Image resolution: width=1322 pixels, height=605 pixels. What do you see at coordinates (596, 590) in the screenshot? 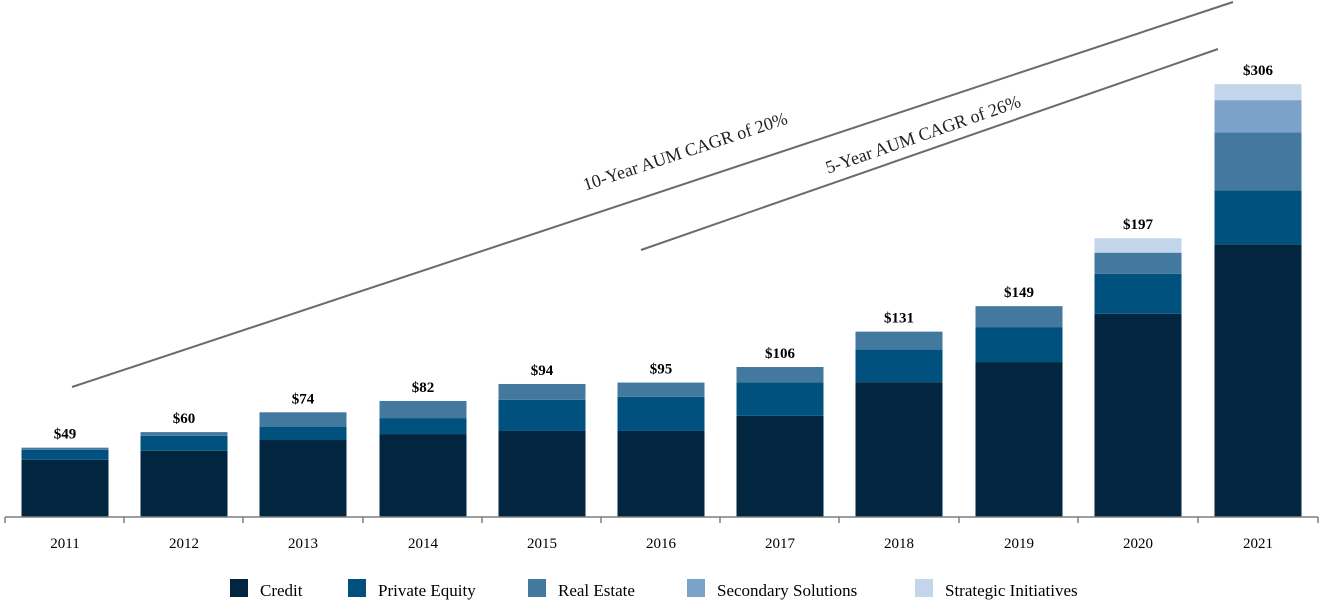
I see `legend-label-real-estate: Real Estate` at bounding box center [596, 590].